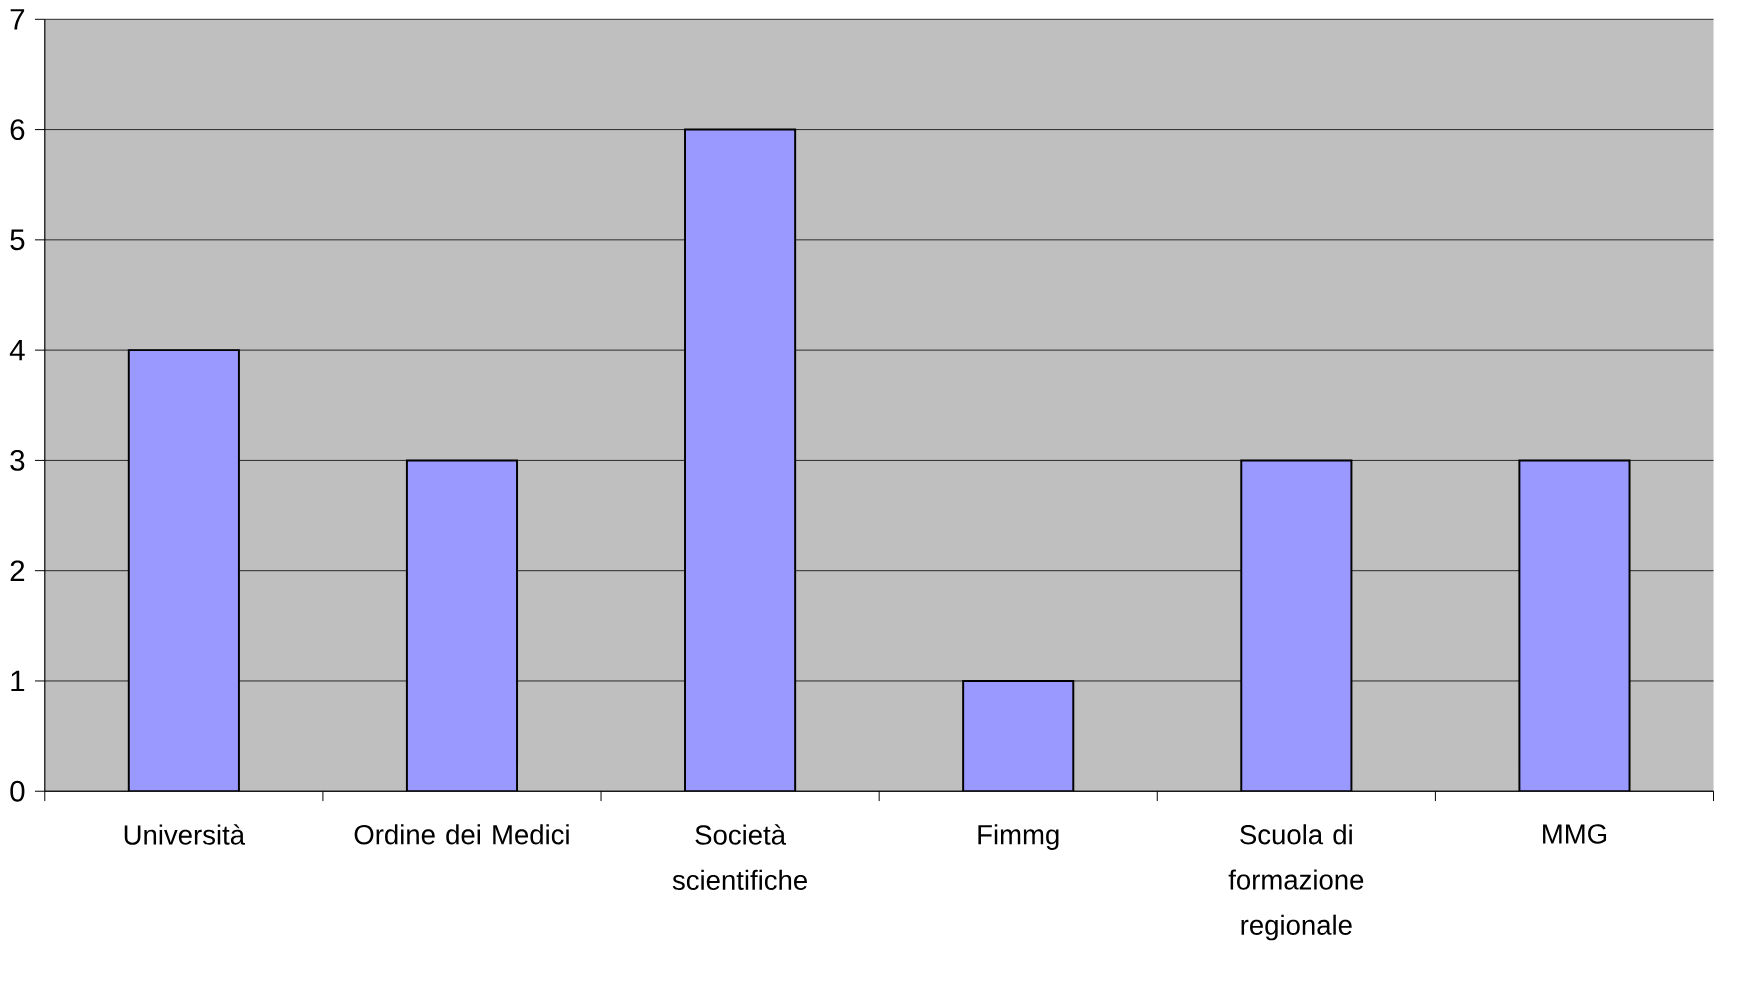  Describe the element at coordinates (461, 834) in the screenshot. I see `x-tick-label: Ordine dei Medici` at that location.